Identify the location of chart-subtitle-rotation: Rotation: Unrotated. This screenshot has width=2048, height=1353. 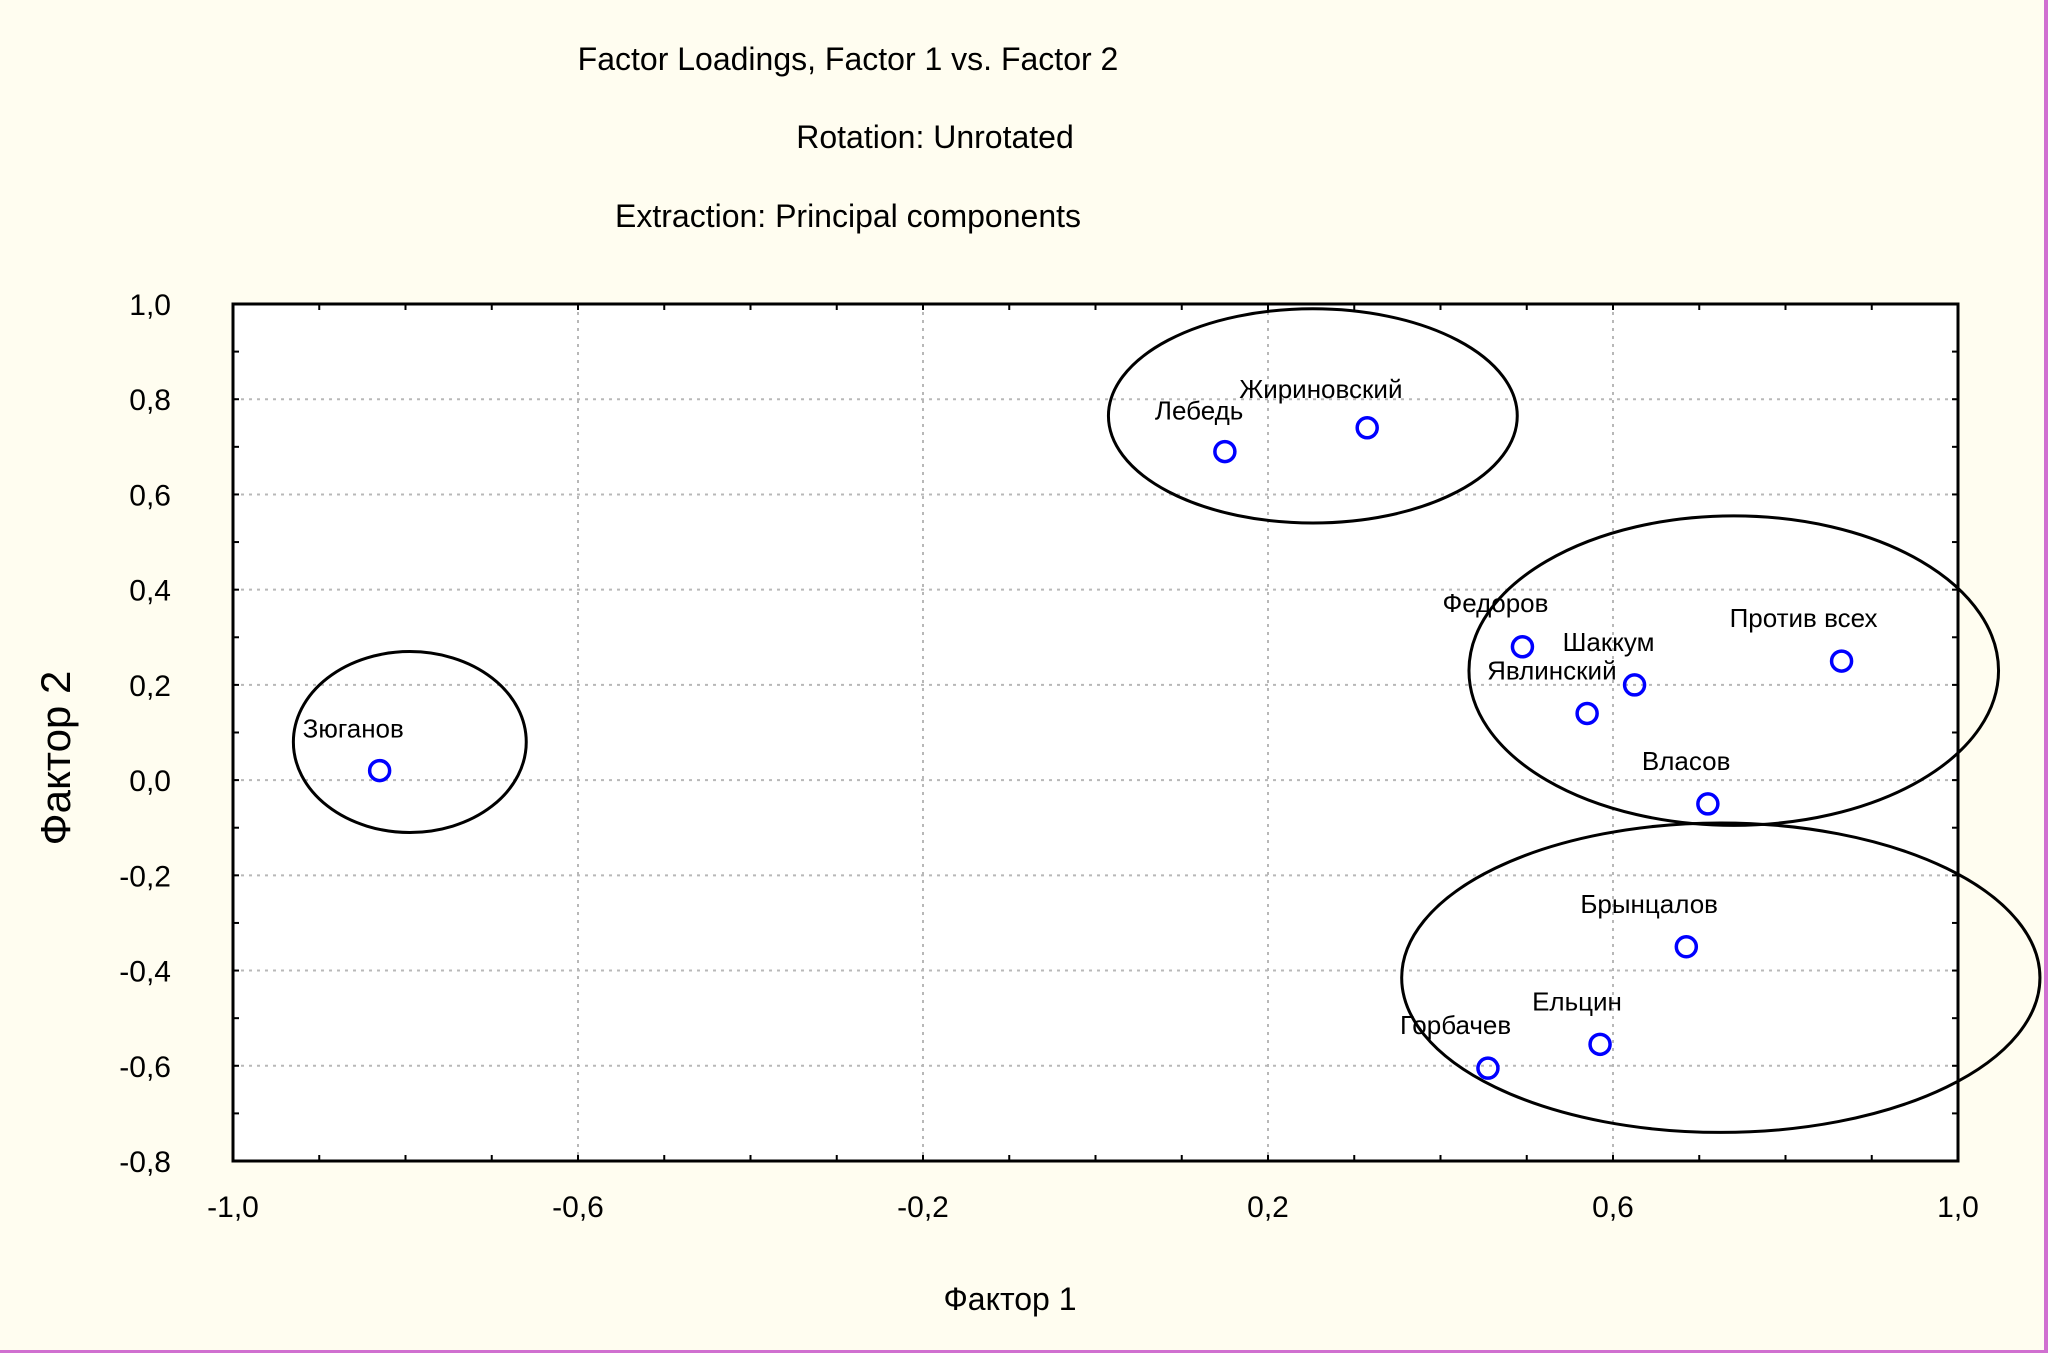
(935, 137).